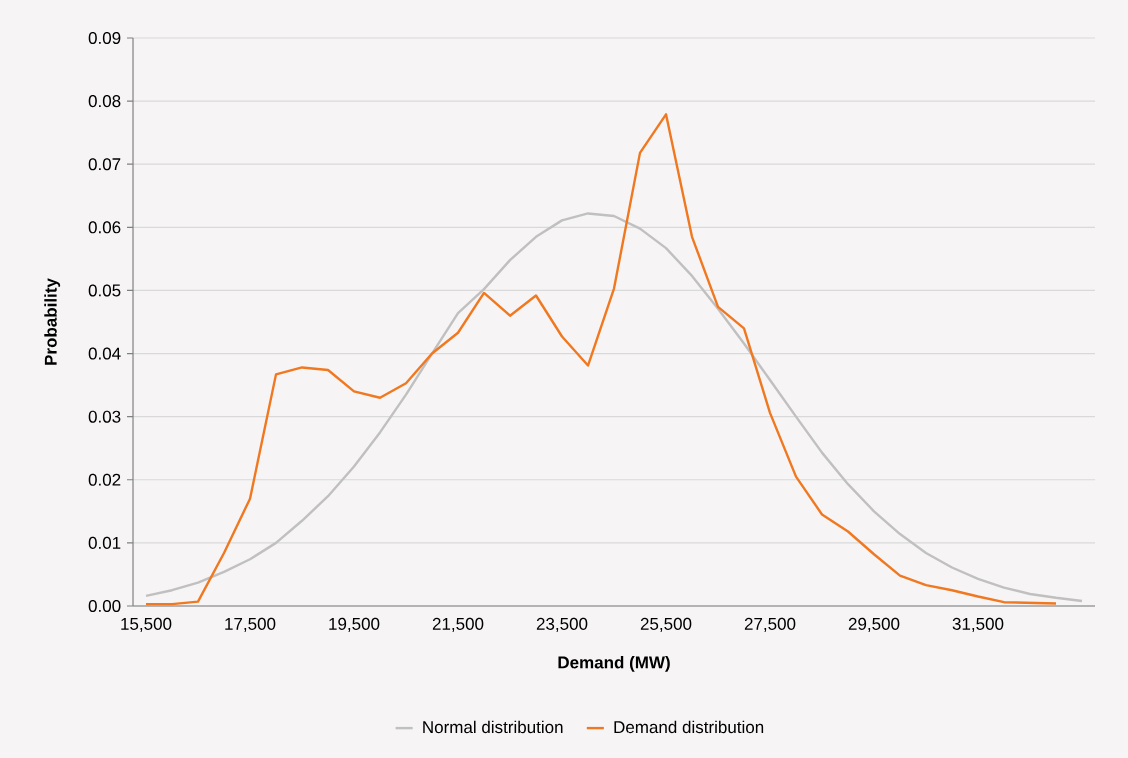 Image resolution: width=1128 pixels, height=758 pixels. Describe the element at coordinates (493, 727) in the screenshot. I see `legend-label: Normal distribution` at that location.